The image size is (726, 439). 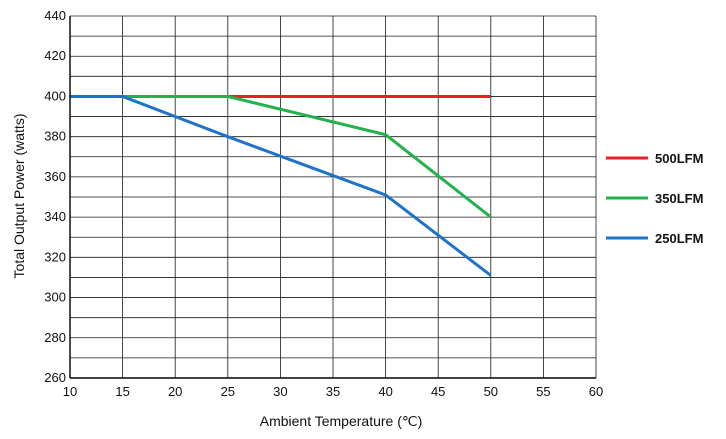 I want to click on legend-label-500lfm: 500LFM, so click(x=679, y=158).